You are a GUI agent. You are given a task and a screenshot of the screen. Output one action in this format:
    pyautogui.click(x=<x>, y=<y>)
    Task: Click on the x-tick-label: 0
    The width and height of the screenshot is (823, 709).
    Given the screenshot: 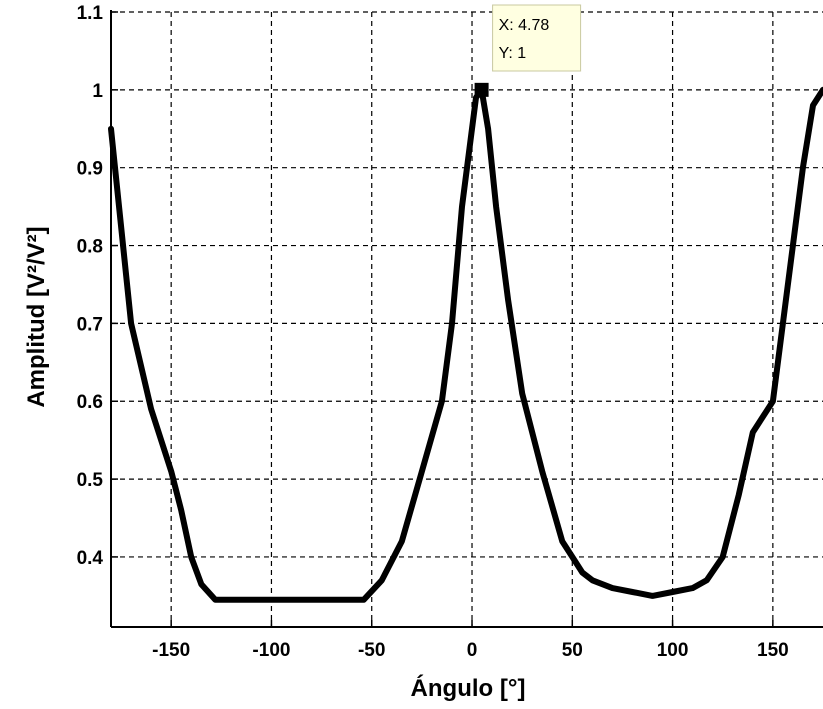 What is the action you would take?
    pyautogui.click(x=472, y=650)
    